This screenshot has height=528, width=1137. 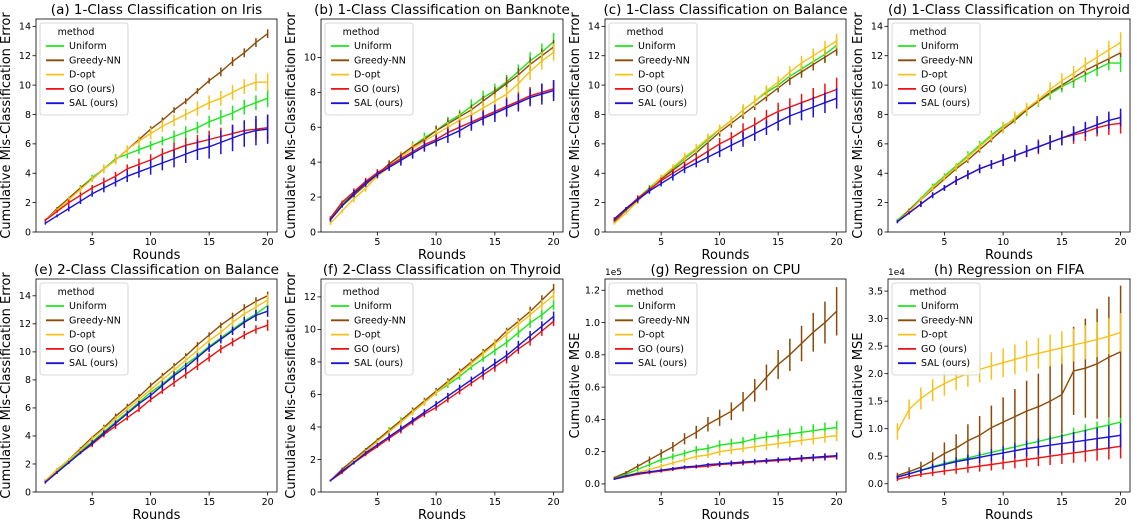 I want to click on y-scale-label: 1e4, so click(x=896, y=273).